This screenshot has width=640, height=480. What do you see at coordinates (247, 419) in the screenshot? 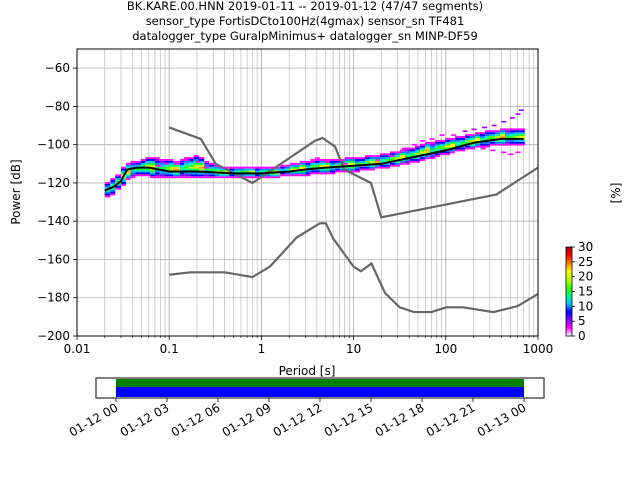
I see `timeline-tick-label: 01-12 09` at bounding box center [247, 419].